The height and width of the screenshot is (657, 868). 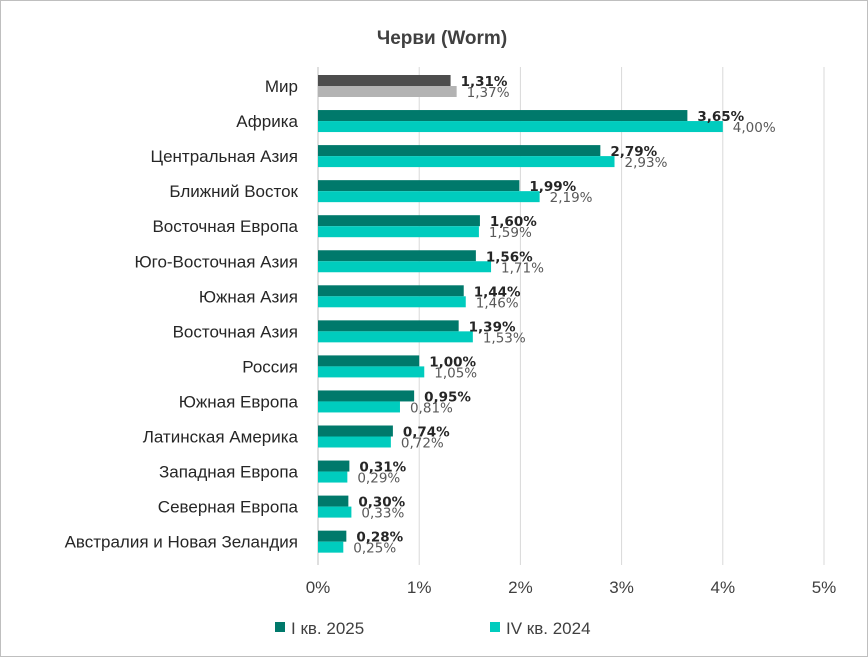 I want to click on data-label-q4-2024-северная-европа: 0,33%, so click(x=382, y=514).